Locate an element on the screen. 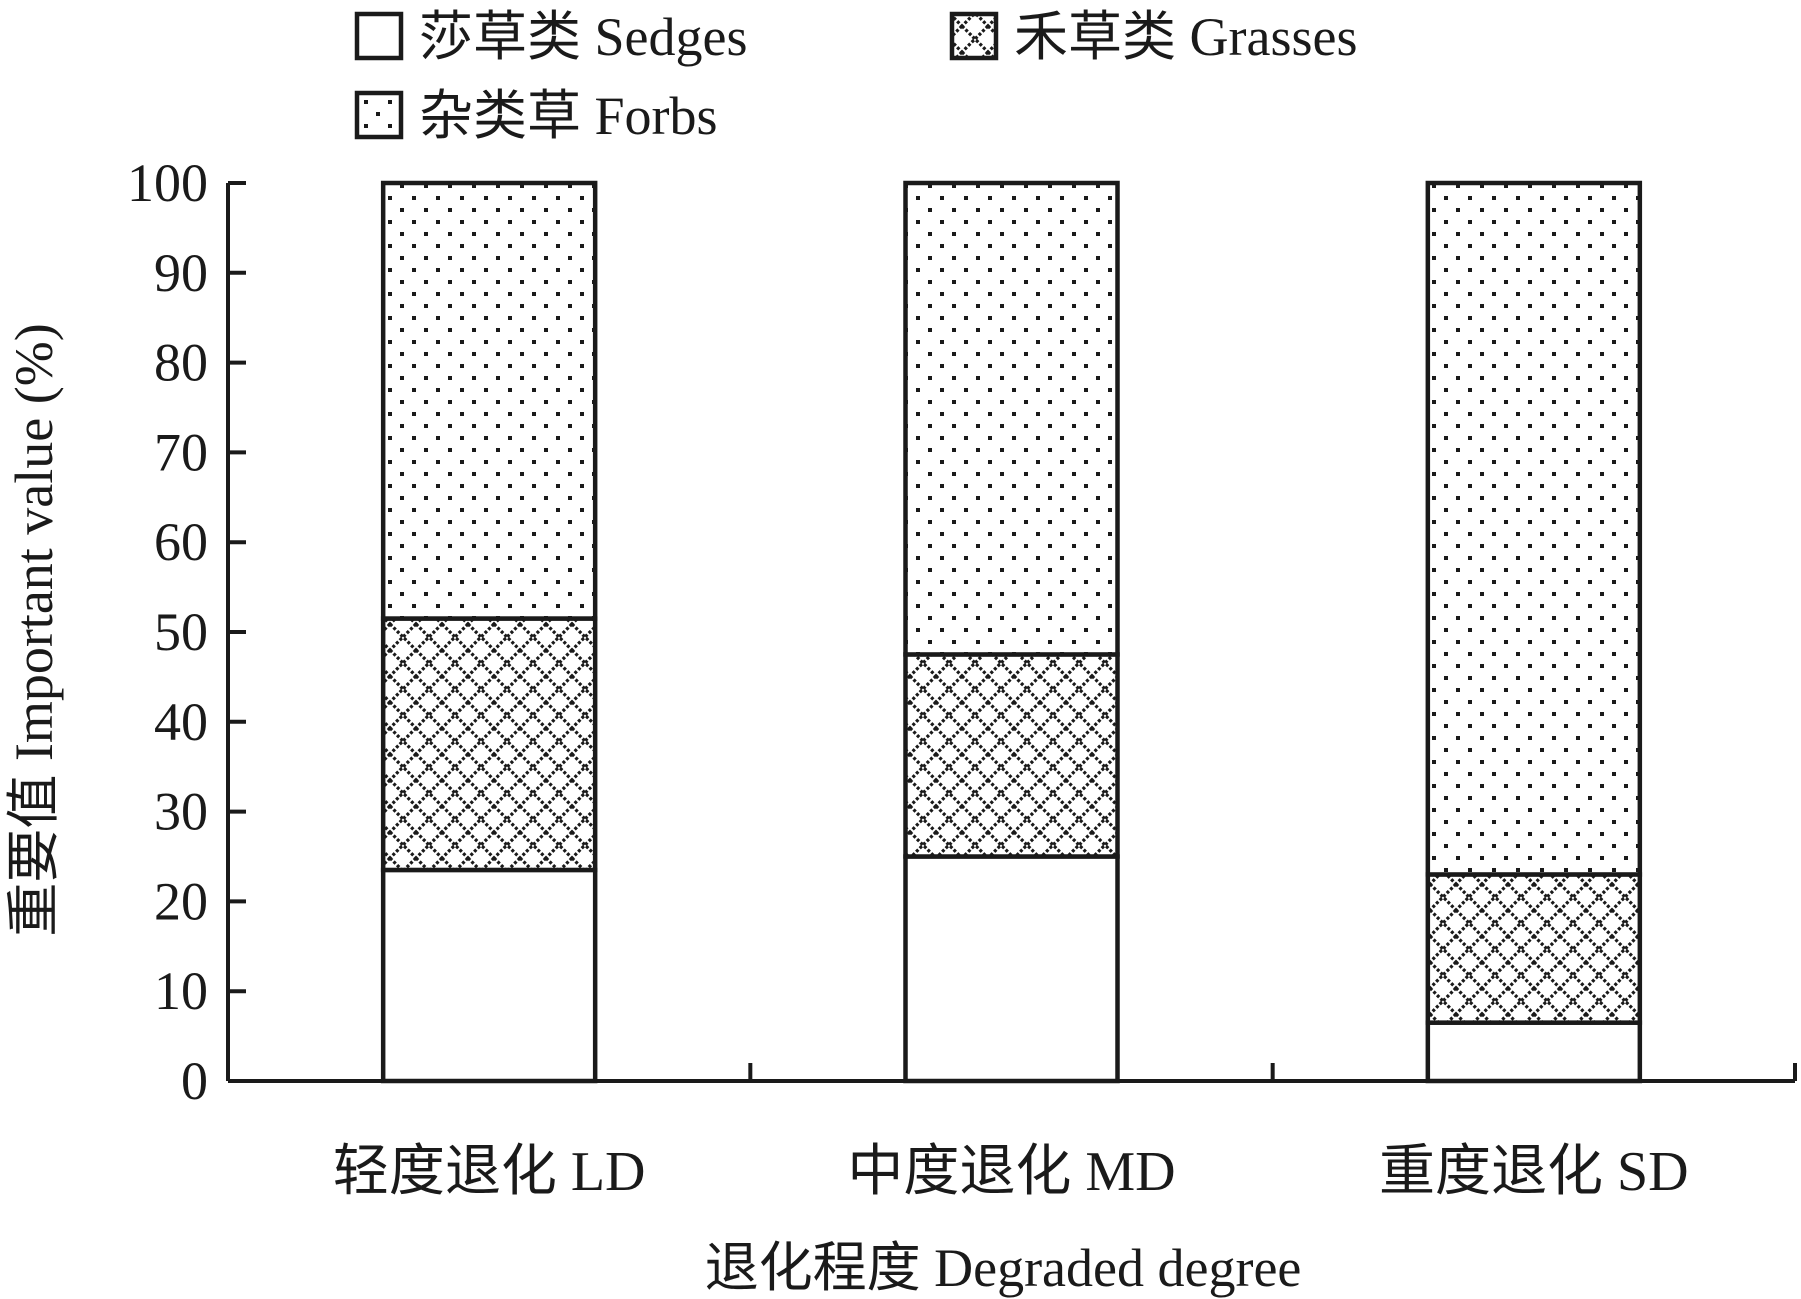 The height and width of the screenshot is (1299, 1801). legend-label: 杂类草 Forbs is located at coordinates (568, 116).